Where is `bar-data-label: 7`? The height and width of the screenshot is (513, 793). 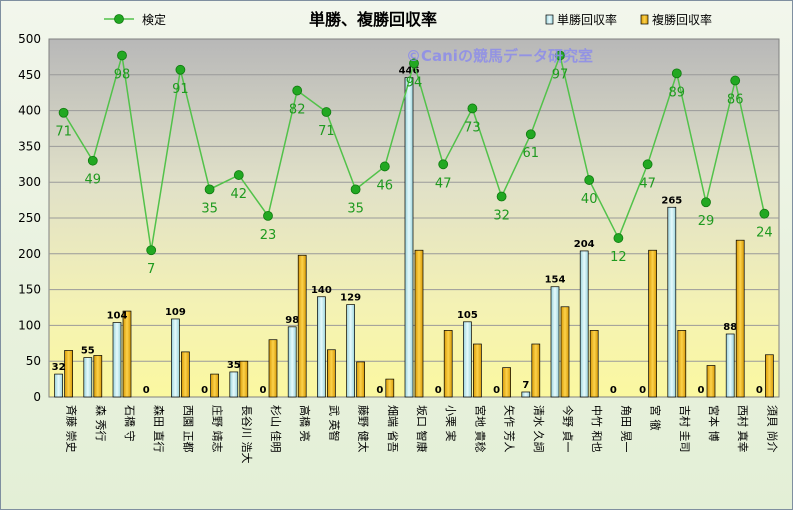 bar-data-label: 7 is located at coordinates (525, 385).